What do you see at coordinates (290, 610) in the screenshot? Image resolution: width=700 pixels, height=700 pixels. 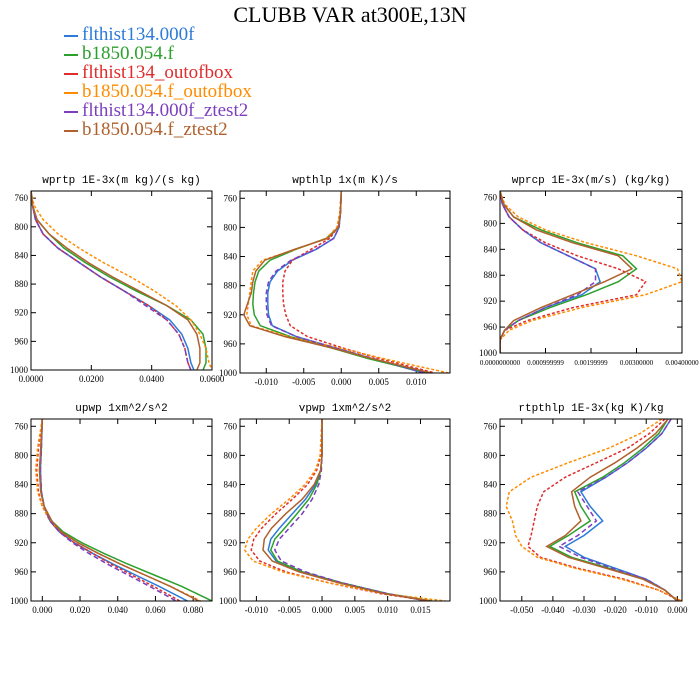 I see `x-tick-label: -0.005` at bounding box center [290, 610].